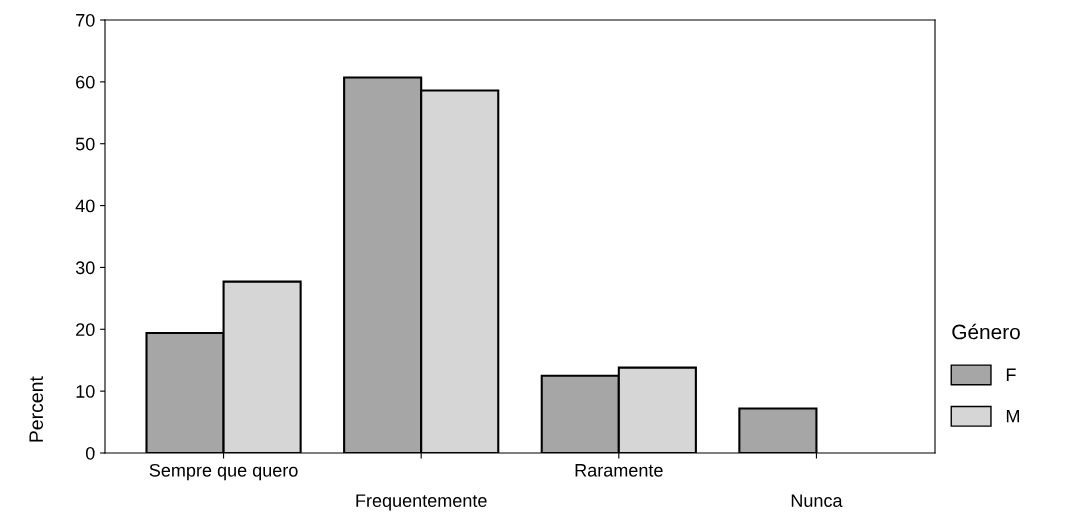 This screenshot has height=513, width=1069. I want to click on y-axis-title: Percent, so click(36, 409).